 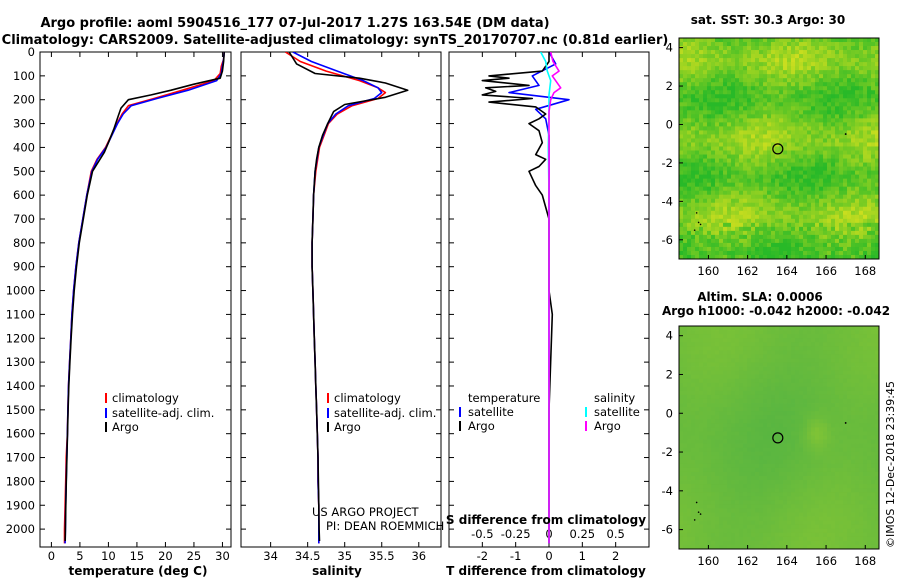 I want to click on map-y-tick-label: -6, so click(x=667, y=240).